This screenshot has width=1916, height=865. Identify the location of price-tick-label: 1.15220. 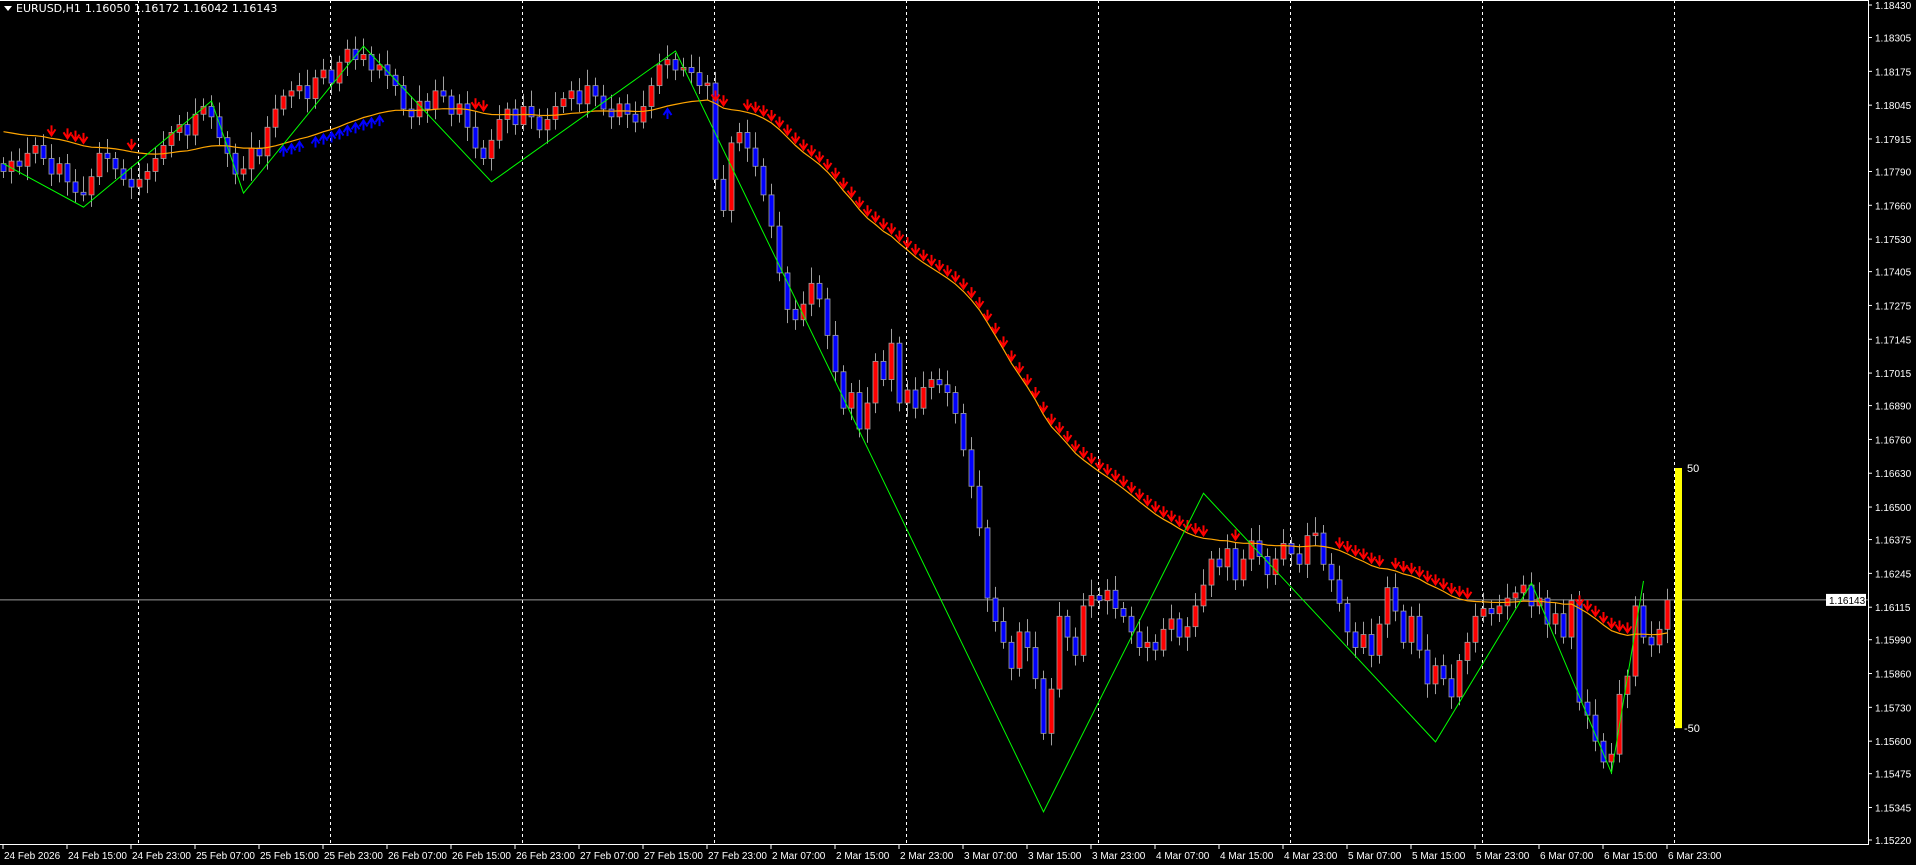
(1893, 841).